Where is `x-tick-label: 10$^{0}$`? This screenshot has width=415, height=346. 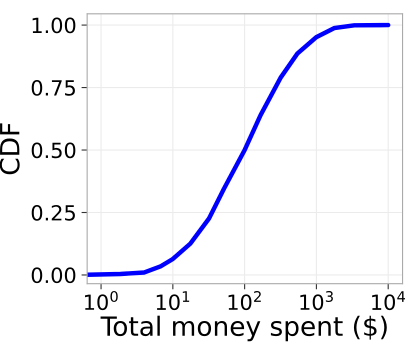 x-tick-label: 10$^{0}$ is located at coordinates (101, 300).